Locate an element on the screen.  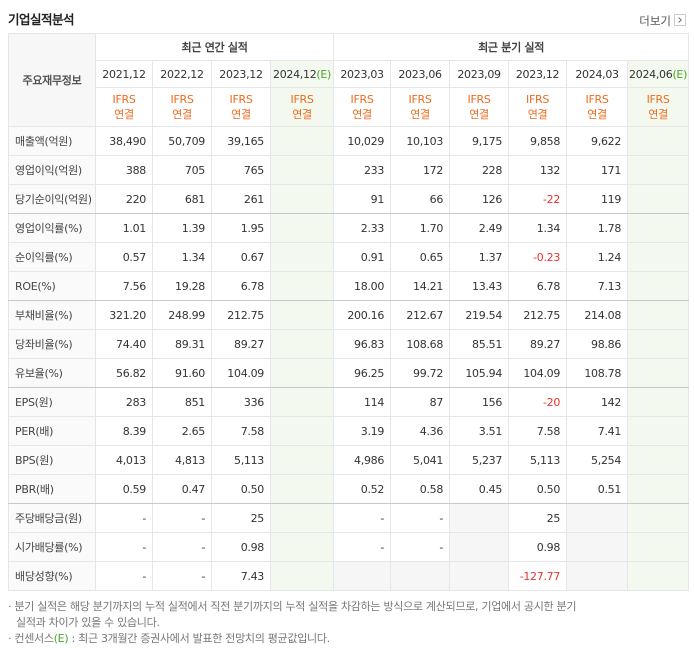
period-header: 2023,06 is located at coordinates (420, 74).